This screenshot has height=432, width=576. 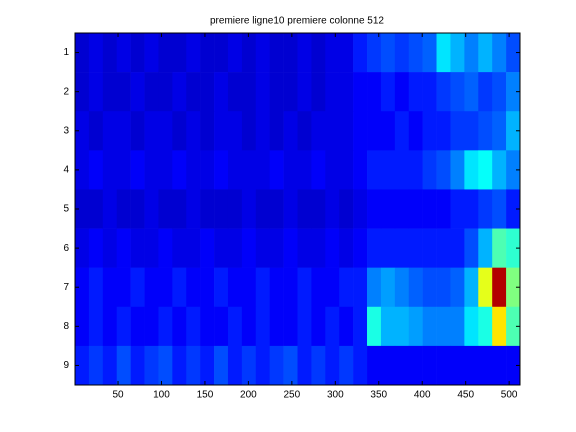 I want to click on y-tick-label: 4, so click(x=66, y=170).